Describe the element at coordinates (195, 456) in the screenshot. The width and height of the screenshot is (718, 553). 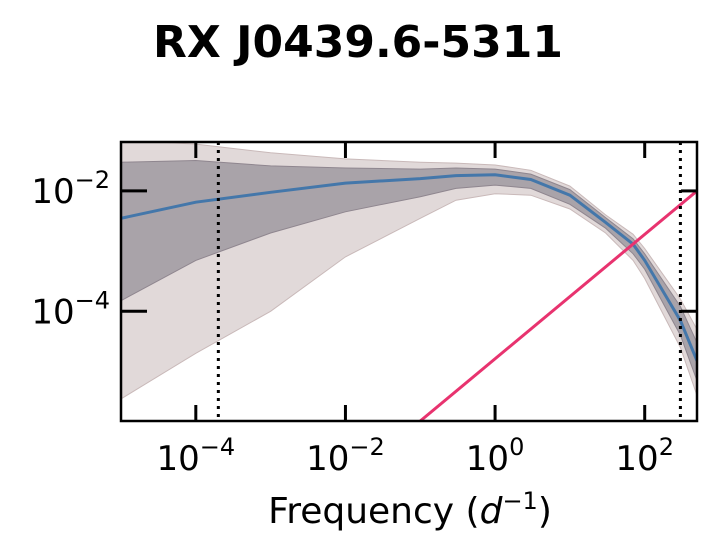
I see `x-tick-label-1: 10⁻⁴` at that location.